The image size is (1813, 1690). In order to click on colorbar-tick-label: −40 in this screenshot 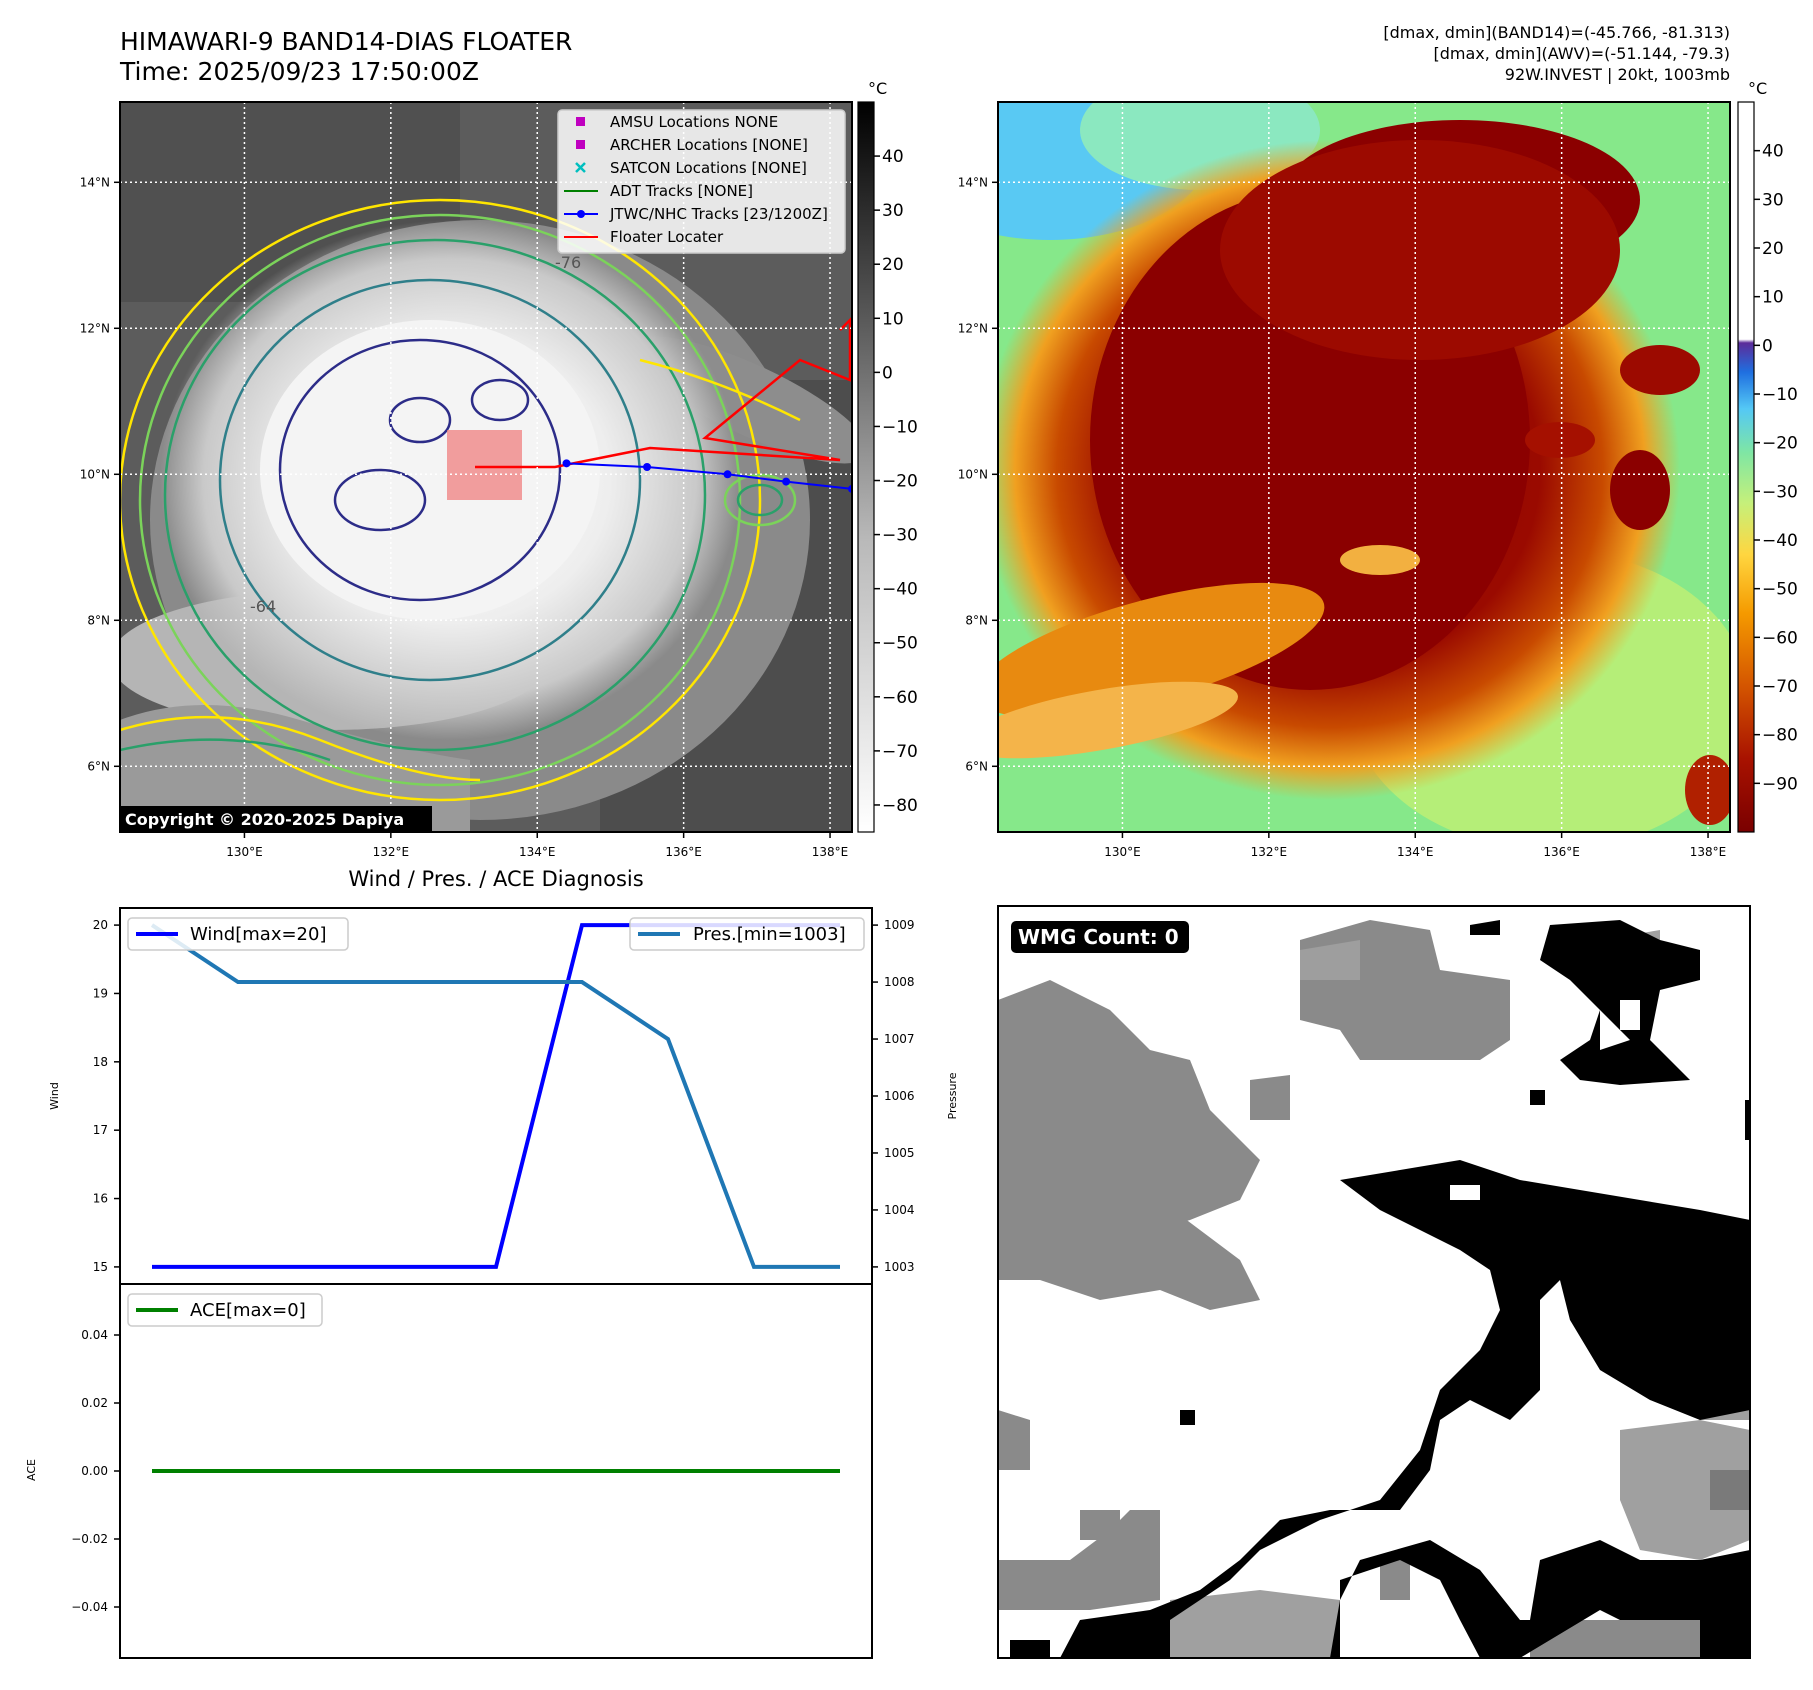, I will do `click(900, 590)`.